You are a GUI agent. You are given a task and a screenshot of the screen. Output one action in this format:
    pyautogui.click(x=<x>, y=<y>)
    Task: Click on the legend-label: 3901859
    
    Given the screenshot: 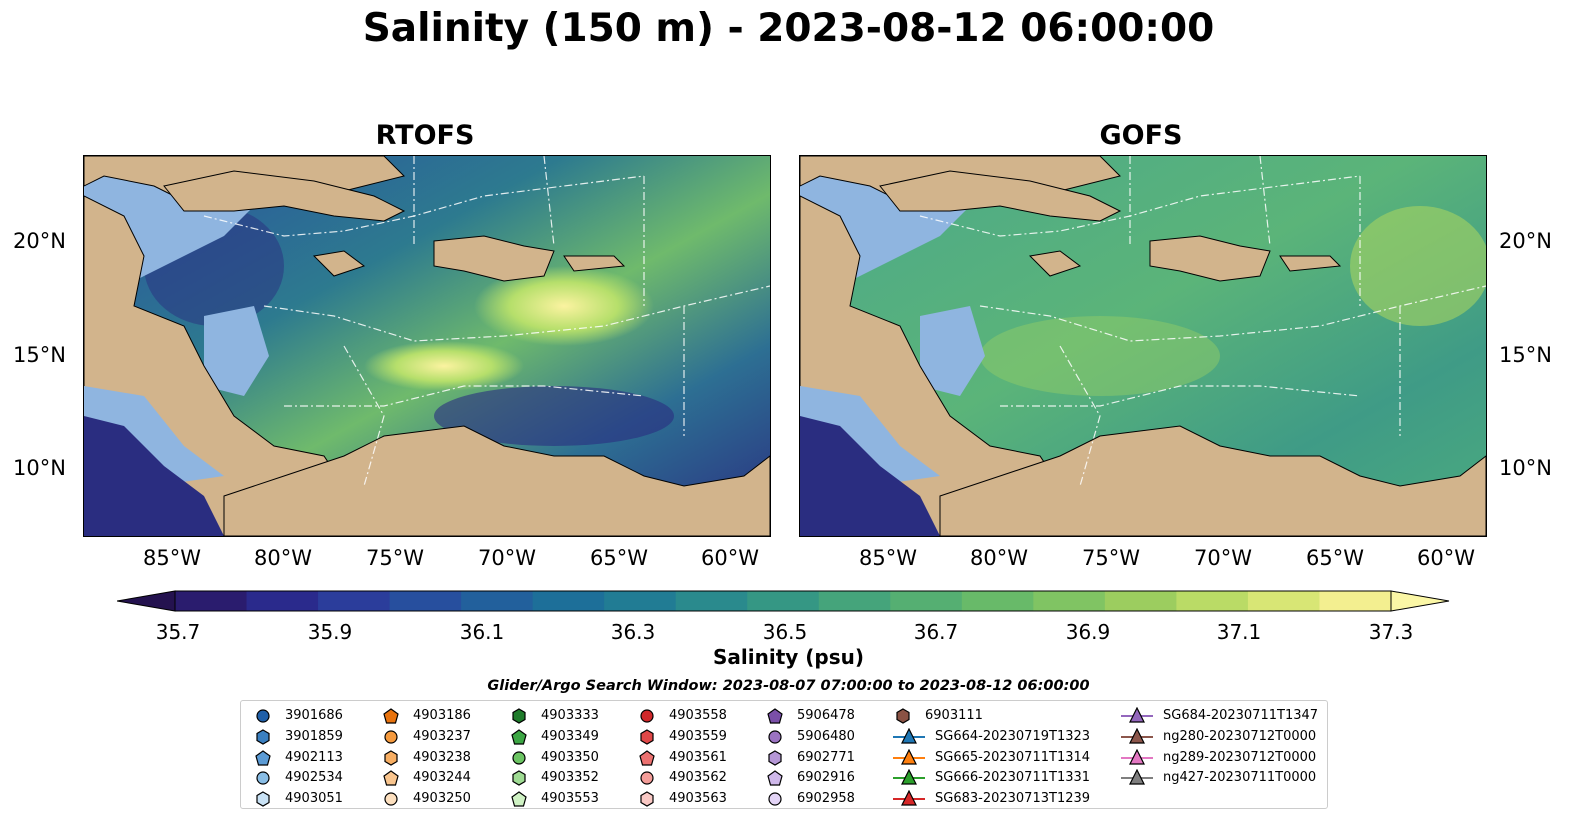 What is the action you would take?
    pyautogui.click(x=314, y=736)
    